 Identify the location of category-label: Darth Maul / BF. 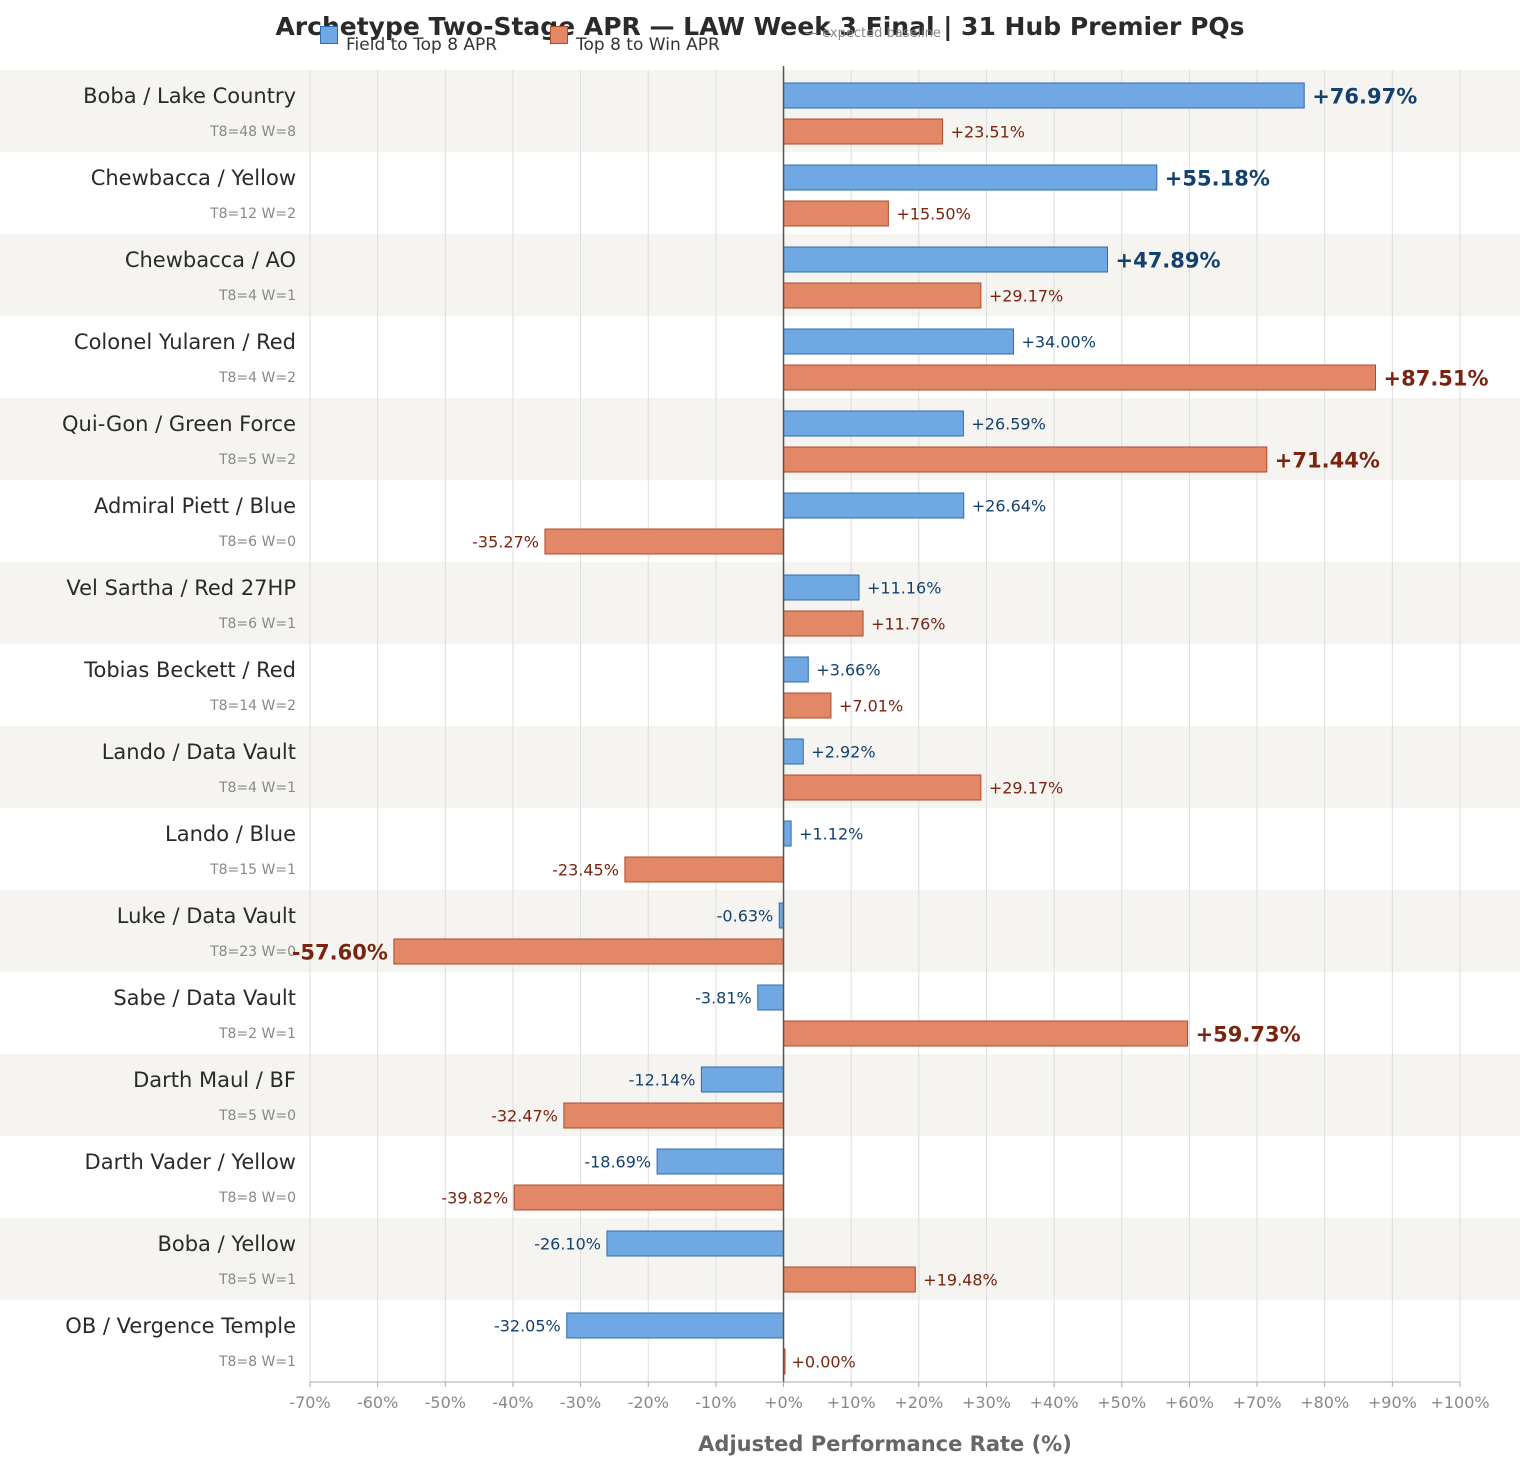
(214, 1080).